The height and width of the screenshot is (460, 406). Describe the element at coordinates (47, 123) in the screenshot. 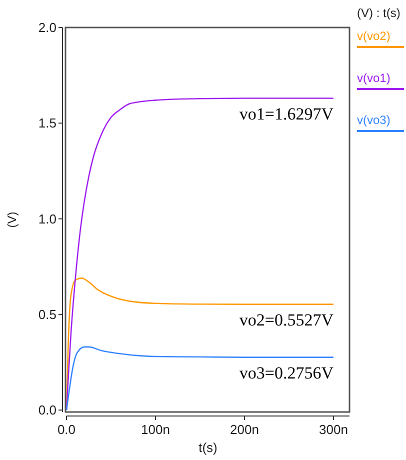

I see `y-tick-label: 1.5` at that location.